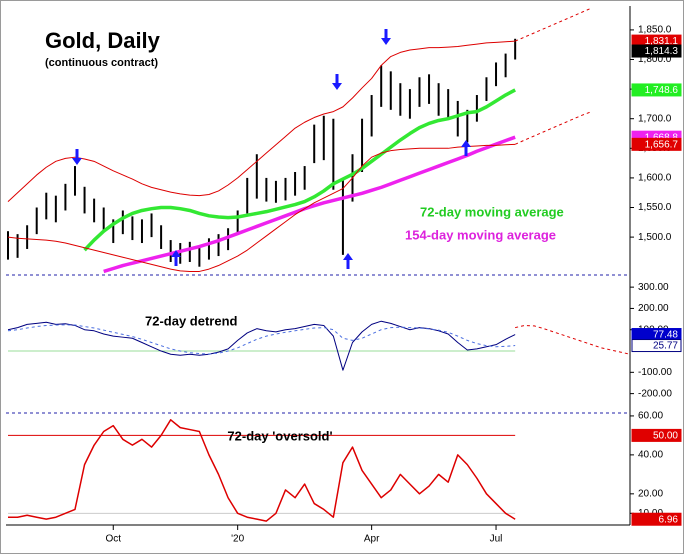 The height and width of the screenshot is (554, 684). What do you see at coordinates (655, 393) in the screenshot?
I see `y-tick-label: -200.00` at bounding box center [655, 393].